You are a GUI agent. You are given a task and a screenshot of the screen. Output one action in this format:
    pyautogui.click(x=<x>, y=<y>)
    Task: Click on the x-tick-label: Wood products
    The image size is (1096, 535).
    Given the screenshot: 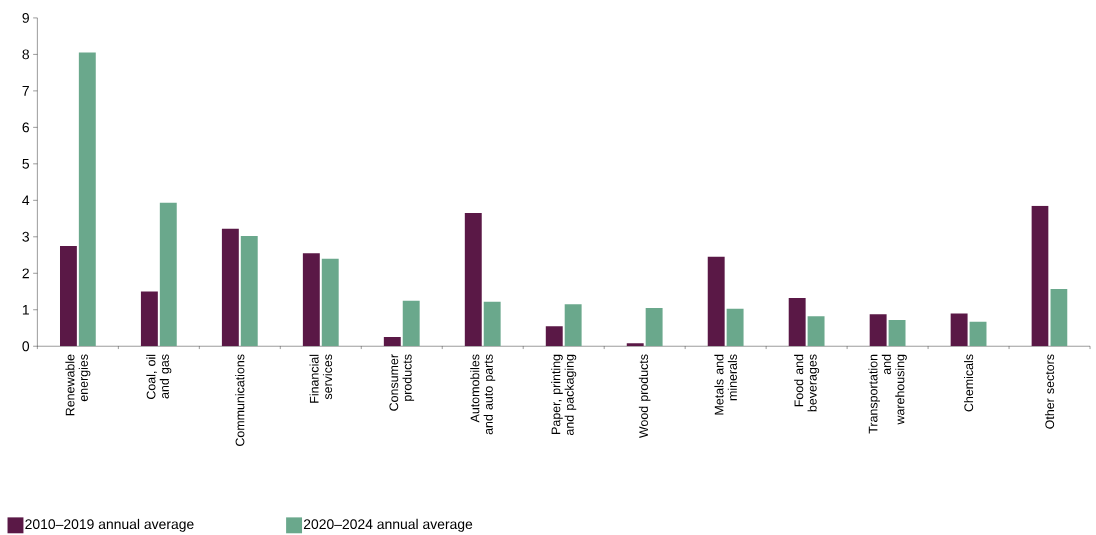 What is the action you would take?
    pyautogui.click(x=644, y=396)
    